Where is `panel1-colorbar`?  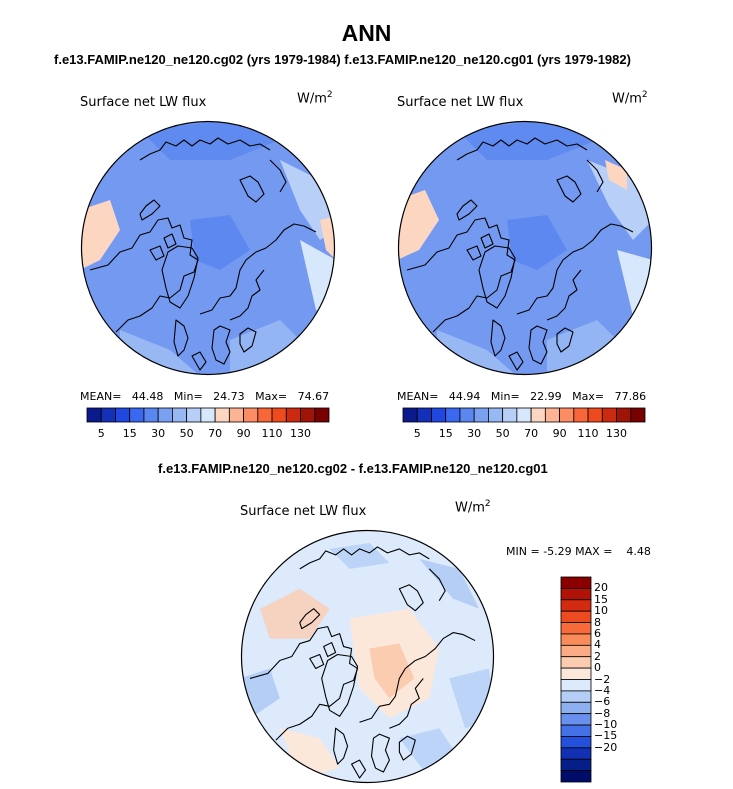 panel1-colorbar is located at coordinates (208, 415).